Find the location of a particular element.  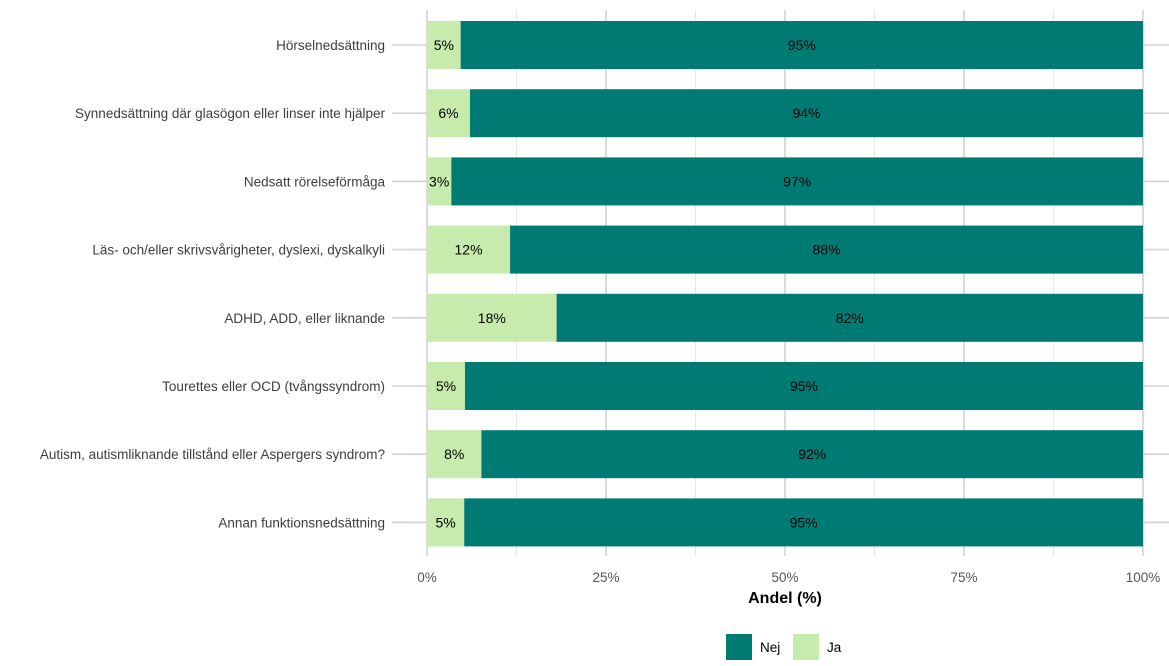

legend-swatch-nej is located at coordinates (739, 647).